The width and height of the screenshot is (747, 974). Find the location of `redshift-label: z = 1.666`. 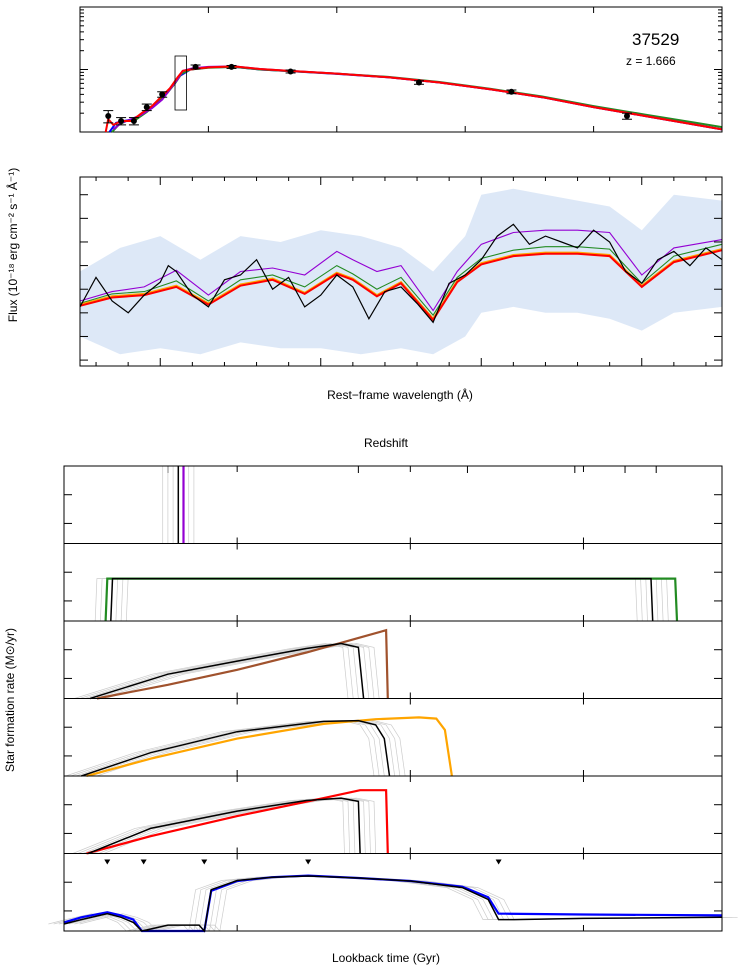

redshift-label: z = 1.666 is located at coordinates (651, 61).